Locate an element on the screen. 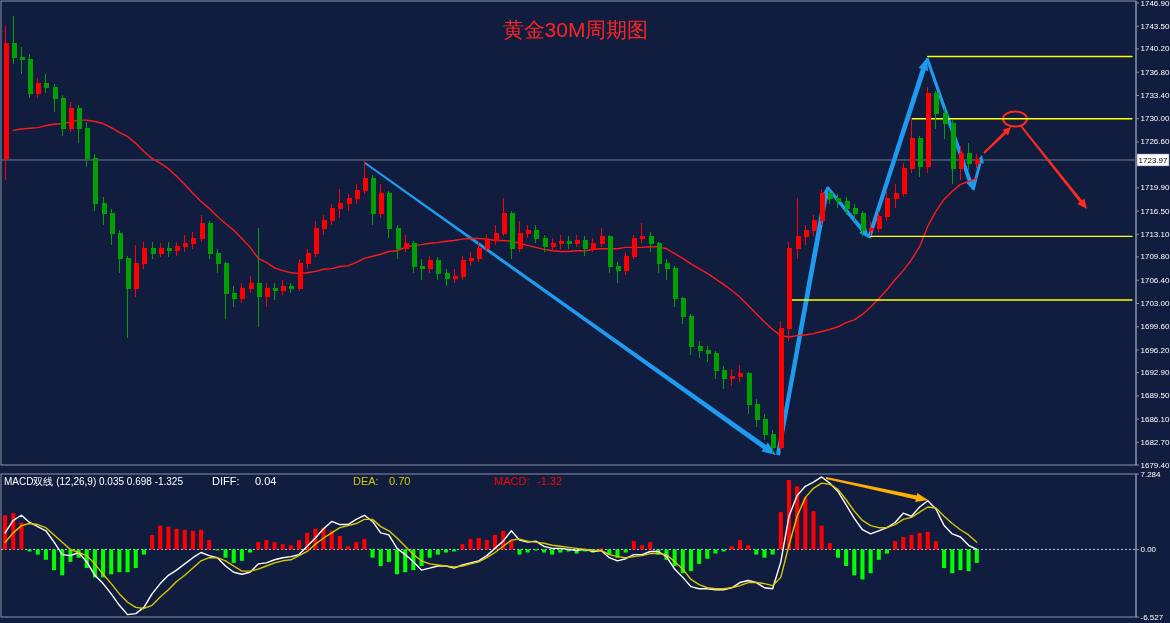 The image size is (1170, 623). annotation: -1.32 is located at coordinates (550, 481).